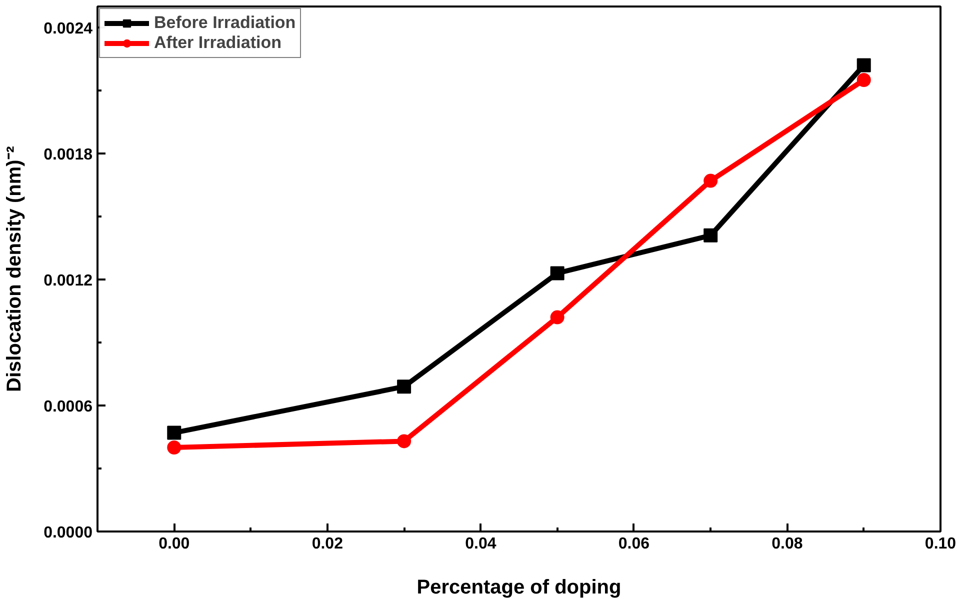 This screenshot has height=601, width=965. What do you see at coordinates (634, 544) in the screenshot?
I see `x-tick-label: 0.06` at bounding box center [634, 544].